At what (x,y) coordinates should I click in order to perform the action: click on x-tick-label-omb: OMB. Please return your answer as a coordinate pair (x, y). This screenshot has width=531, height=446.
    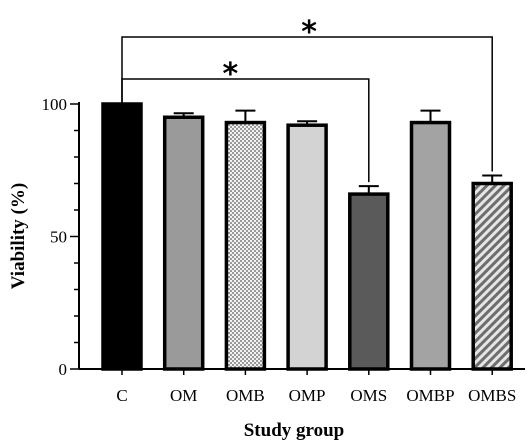
    Looking at the image, I should click on (245, 395).